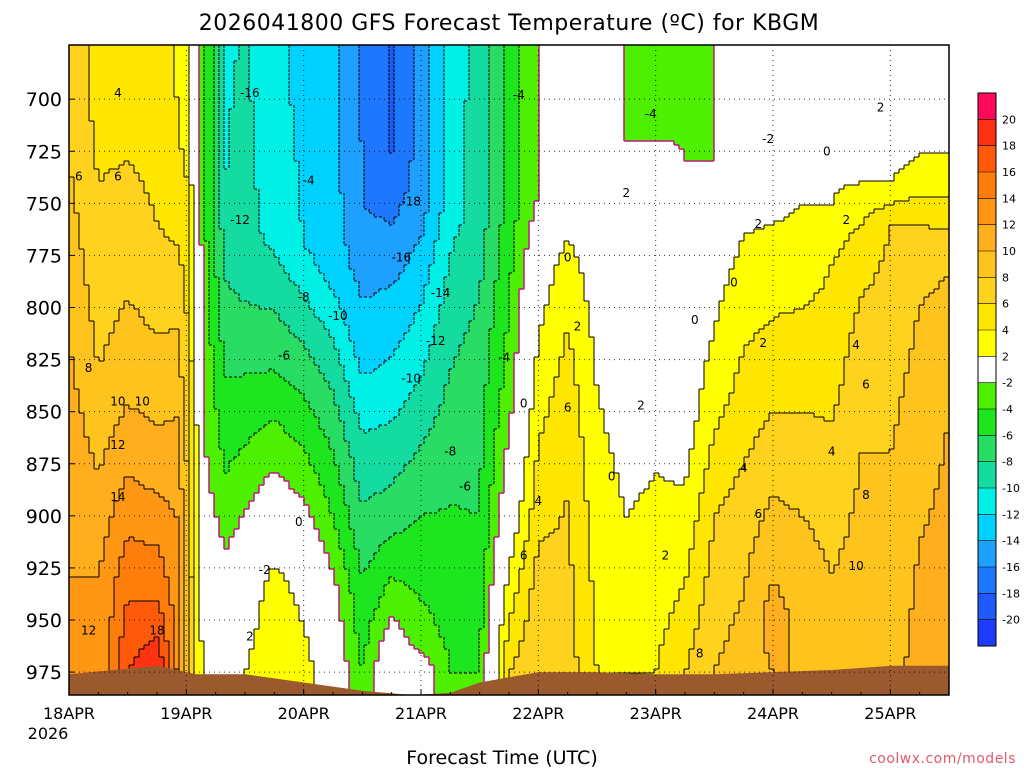 The width and height of the screenshot is (1024, 768). What do you see at coordinates (44, 621) in the screenshot?
I see `y-tick-label: 950` at bounding box center [44, 621].